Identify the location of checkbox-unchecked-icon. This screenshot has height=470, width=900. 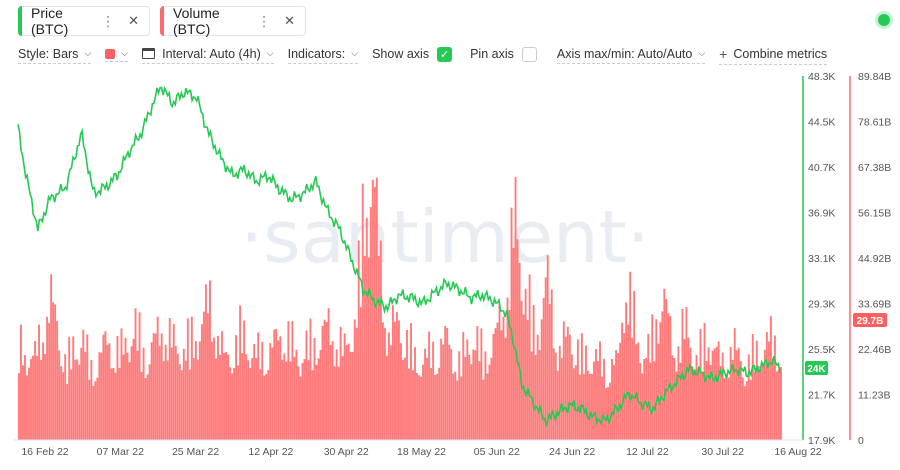
(529, 54).